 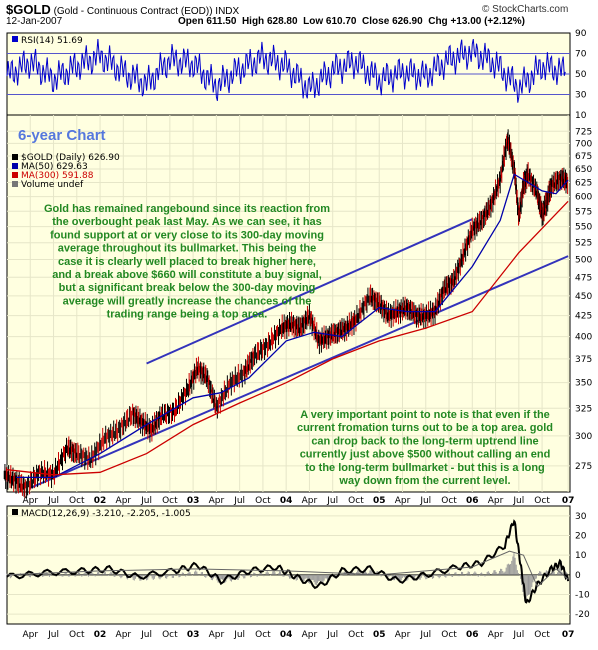 What do you see at coordinates (106, 514) in the screenshot?
I see `macd-legend: MACD(12,26,9) -3.210, -2.205, -1.005` at bounding box center [106, 514].